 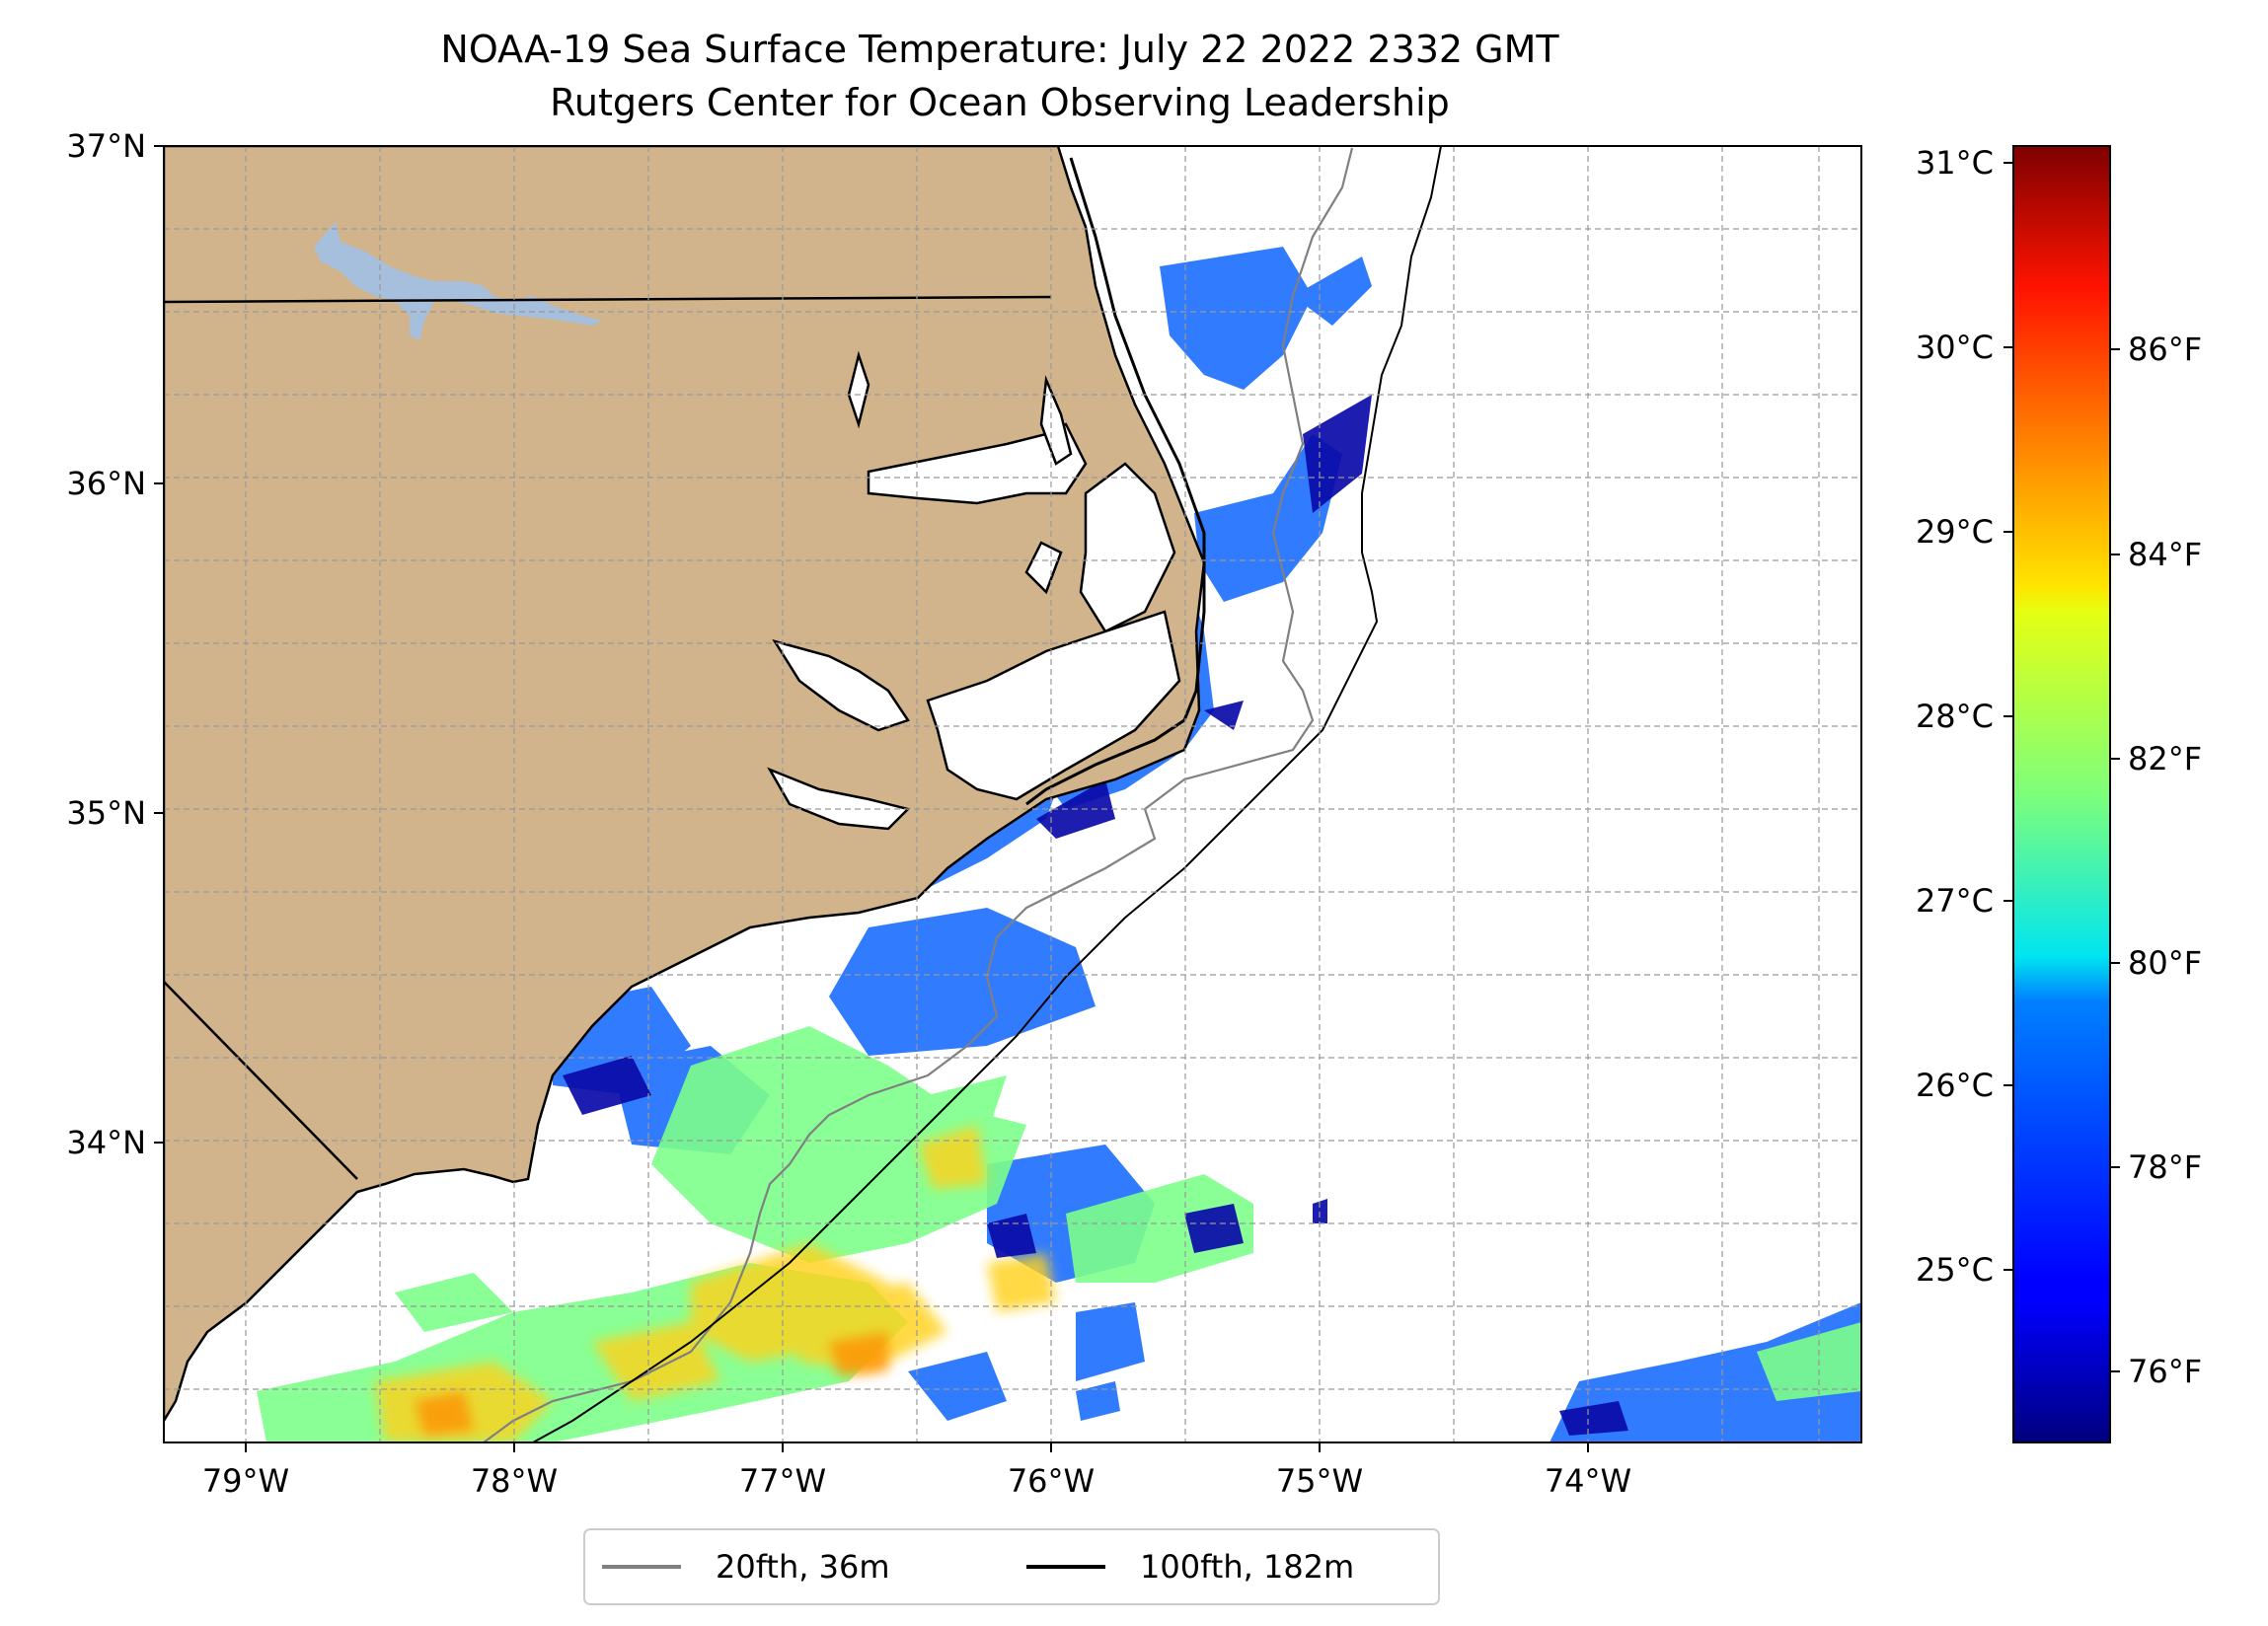 I want to click on isobath-legend: 20fth, 36m 100fth, 182m, so click(x=1011, y=1566).